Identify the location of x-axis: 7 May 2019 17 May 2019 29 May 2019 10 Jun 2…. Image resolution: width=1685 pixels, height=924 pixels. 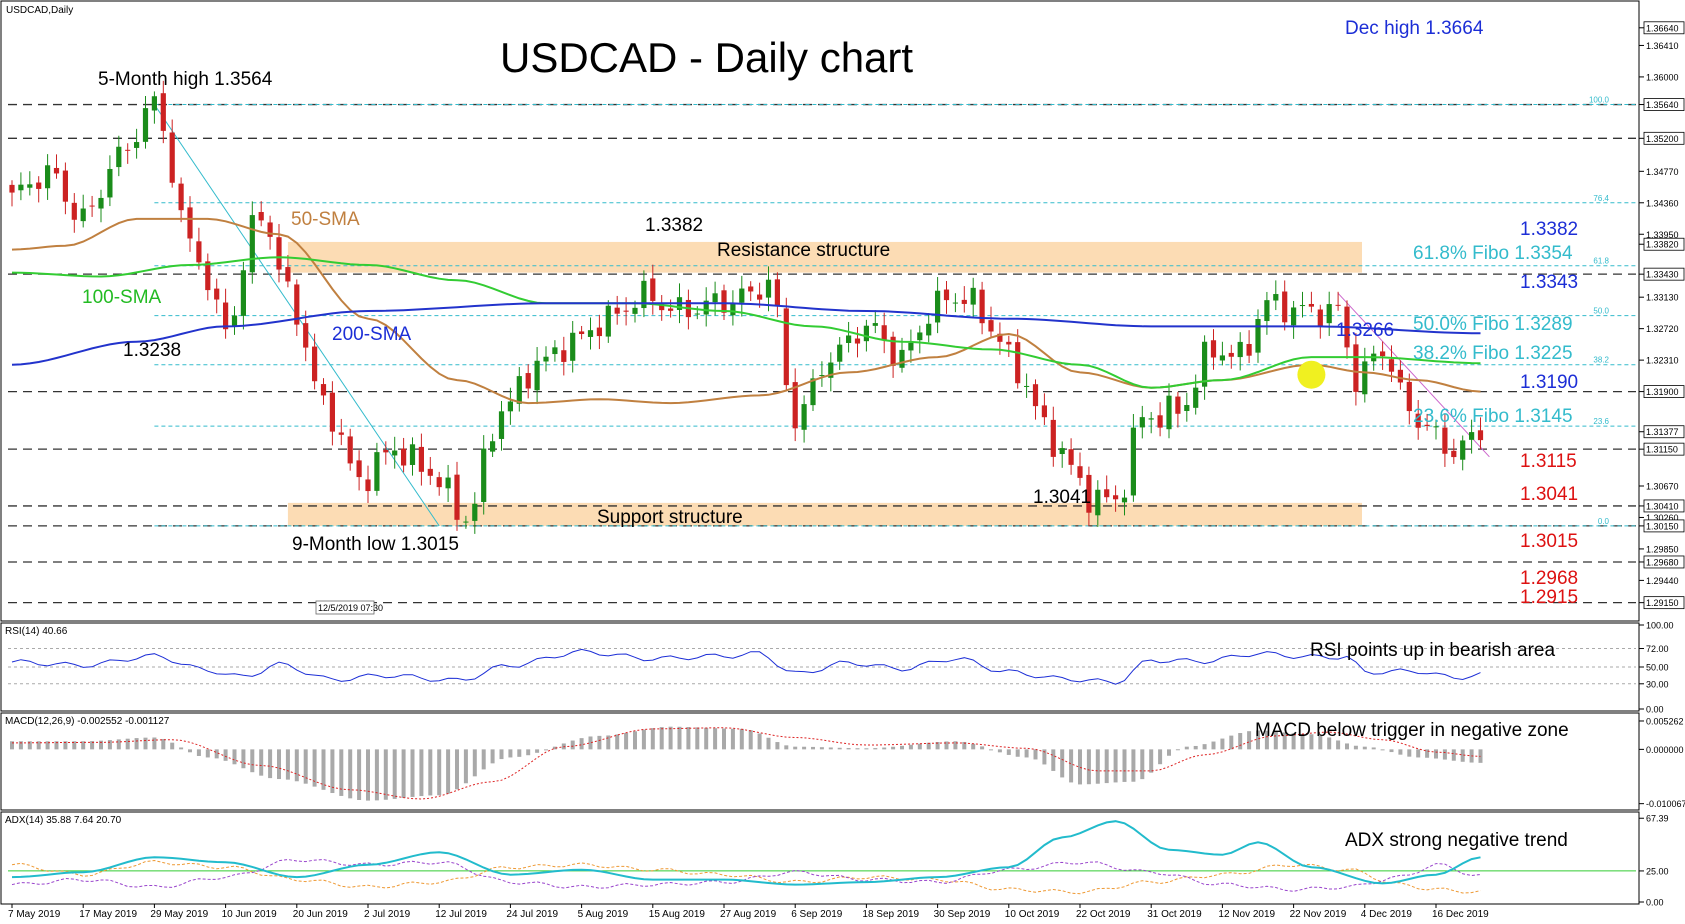
(748, 912).